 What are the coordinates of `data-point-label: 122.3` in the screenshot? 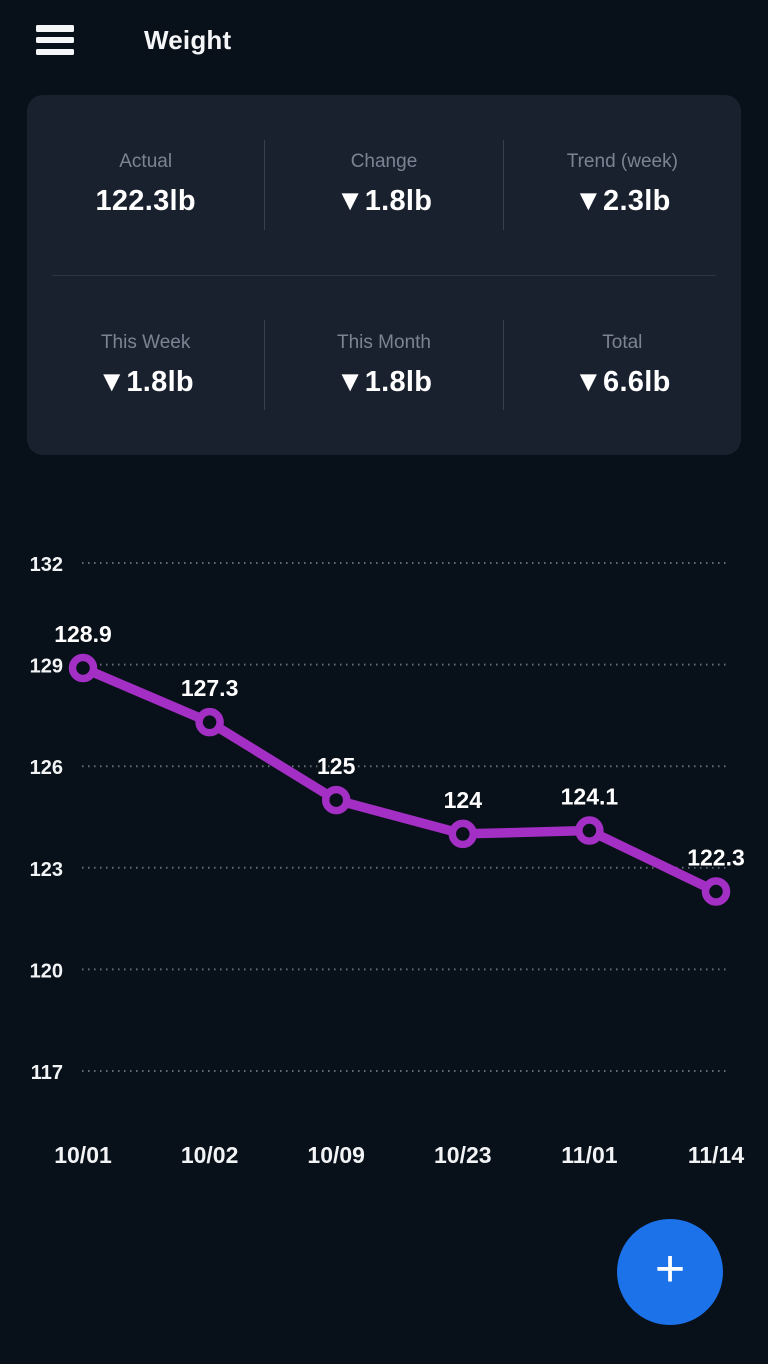 It's located at (716, 858).